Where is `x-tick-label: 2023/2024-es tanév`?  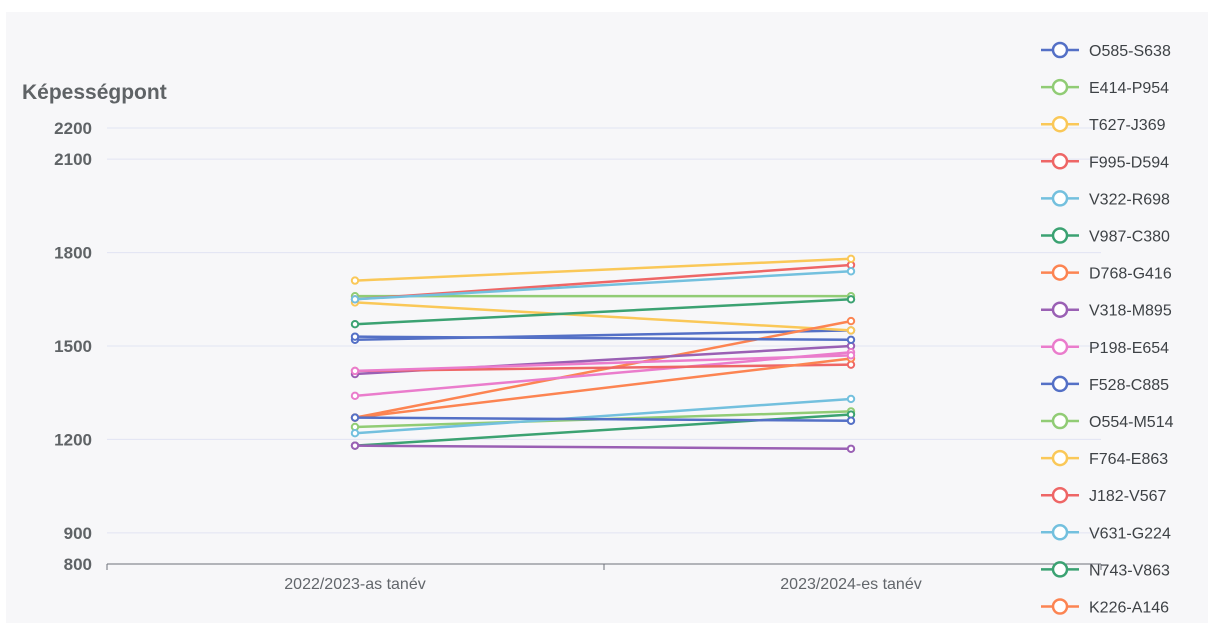 x-tick-label: 2023/2024-es tanév is located at coordinates (850, 584).